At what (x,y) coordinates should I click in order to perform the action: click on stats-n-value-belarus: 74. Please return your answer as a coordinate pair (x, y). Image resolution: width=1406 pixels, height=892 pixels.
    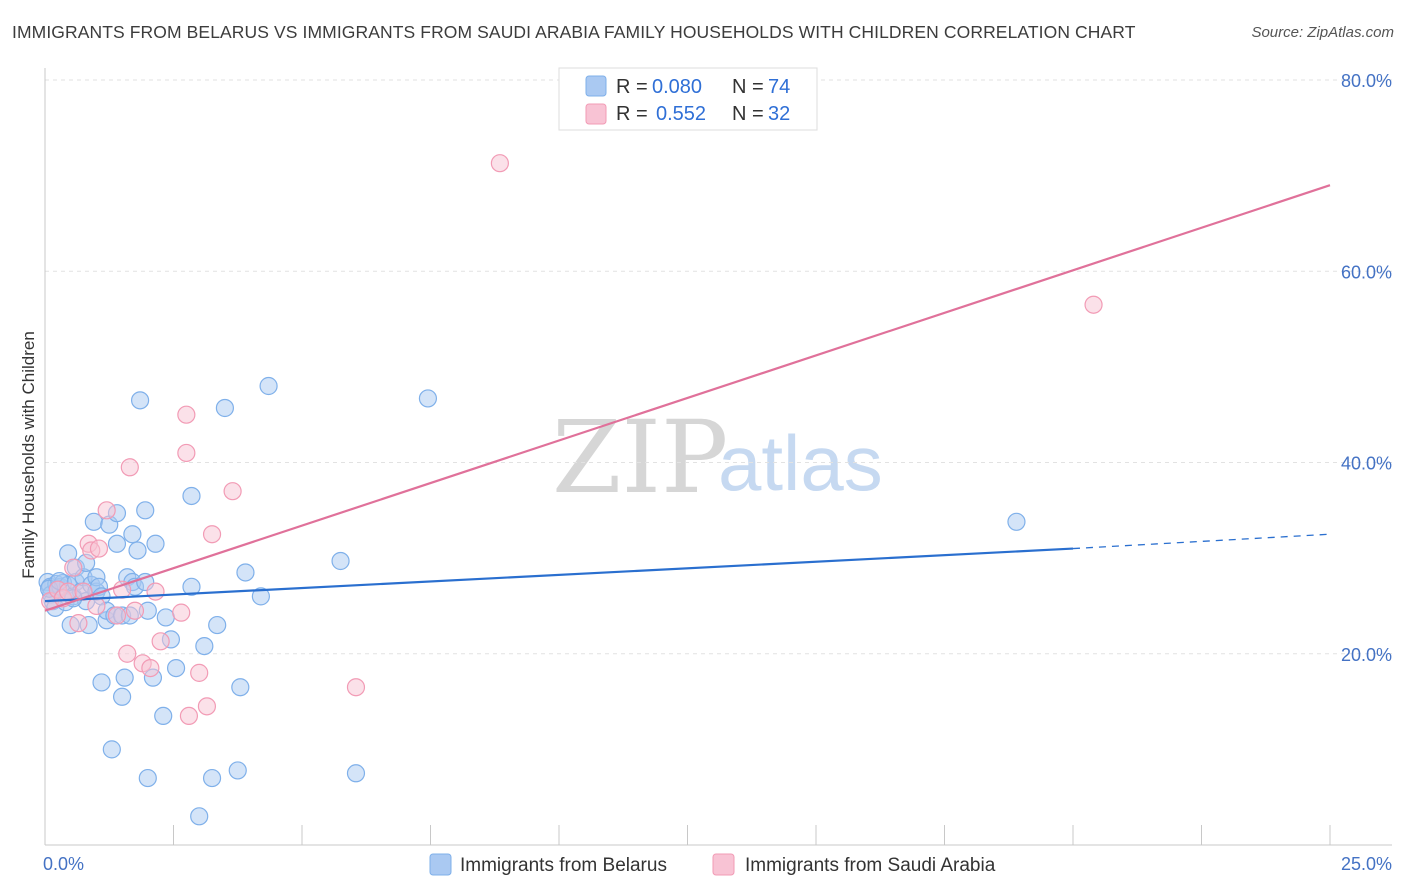
    Looking at the image, I should click on (779, 87).